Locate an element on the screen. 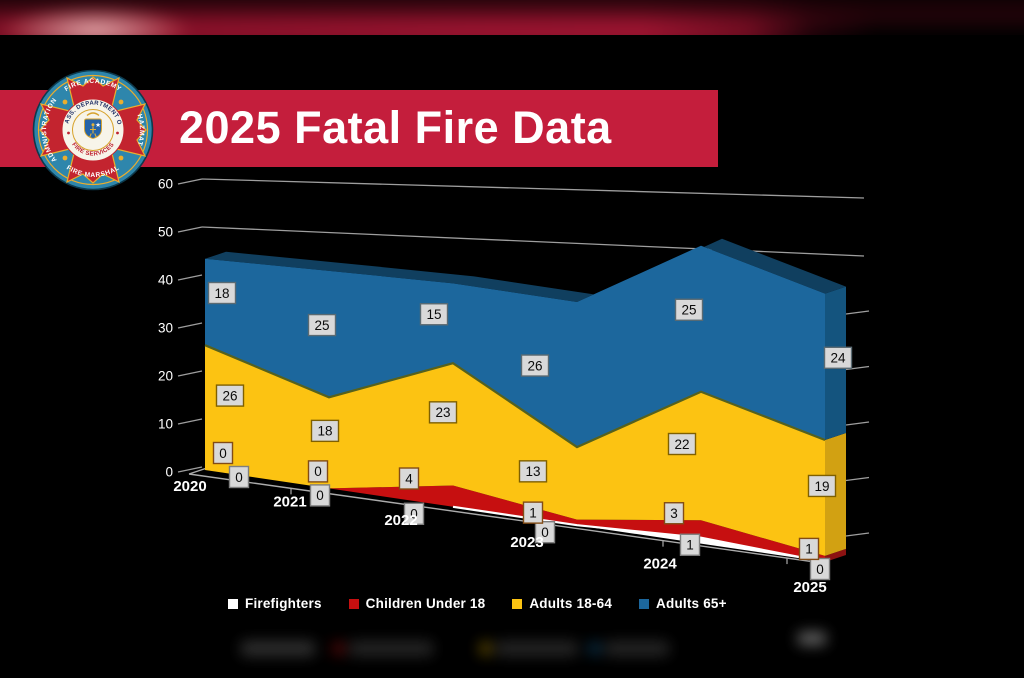 Image resolution: width=1024 pixels, height=678 pixels. svg-text: 19 is located at coordinates (821, 486).